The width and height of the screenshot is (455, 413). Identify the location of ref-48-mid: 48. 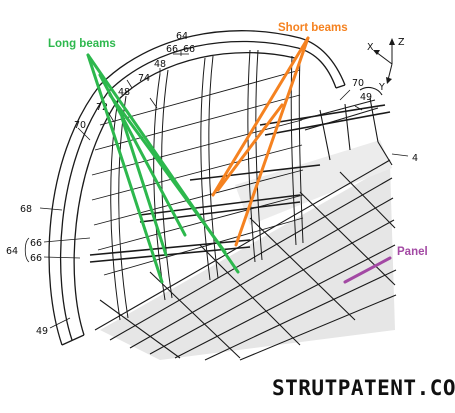
(124, 92).